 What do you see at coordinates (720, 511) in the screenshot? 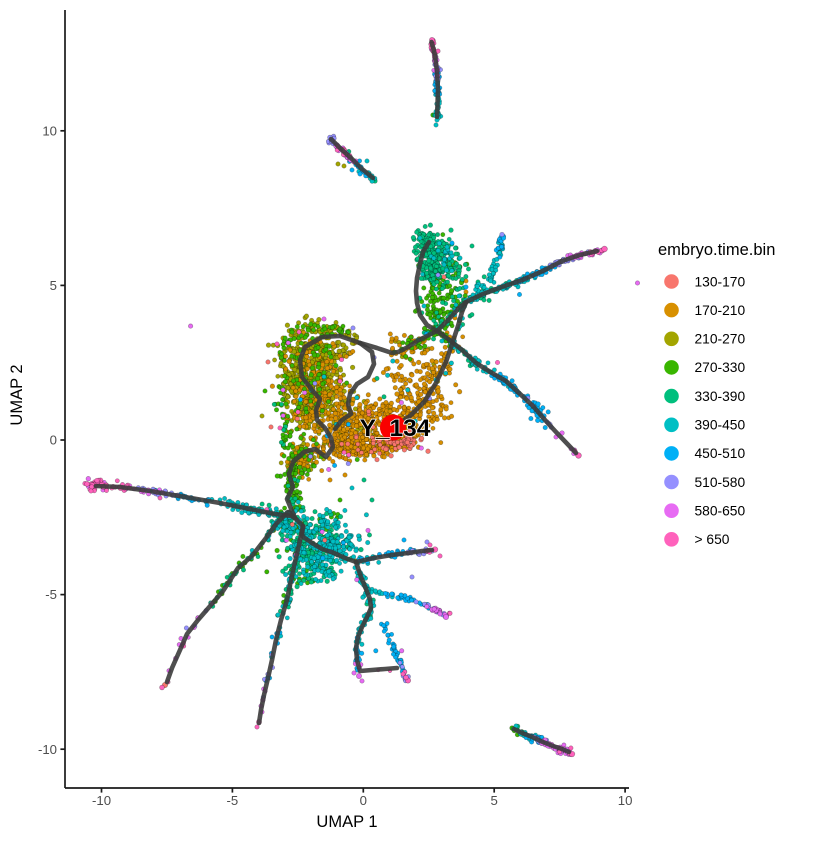
I see `svg-text: 580-650` at bounding box center [720, 511].